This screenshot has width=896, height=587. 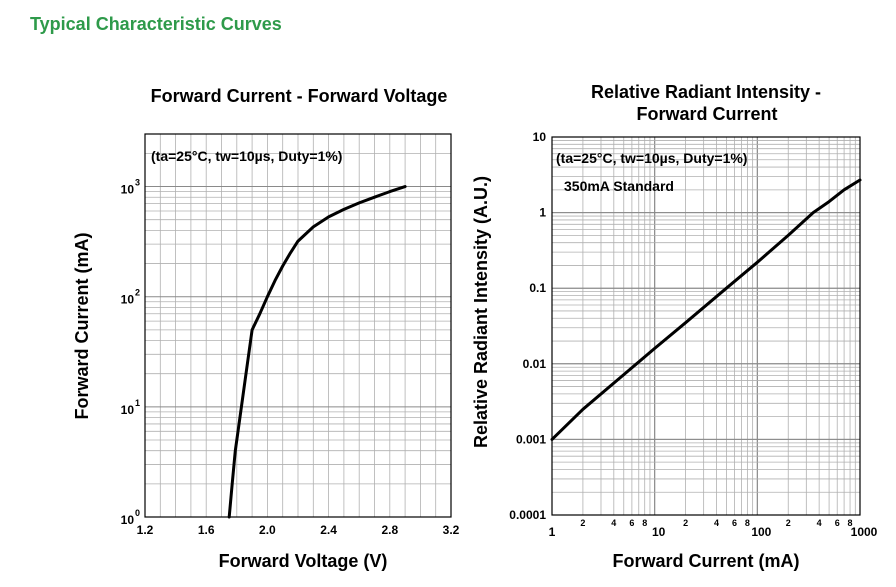 What do you see at coordinates (705, 561) in the screenshot?
I see `chart-2-x-axis-label: Forward Current (mA)` at bounding box center [705, 561].